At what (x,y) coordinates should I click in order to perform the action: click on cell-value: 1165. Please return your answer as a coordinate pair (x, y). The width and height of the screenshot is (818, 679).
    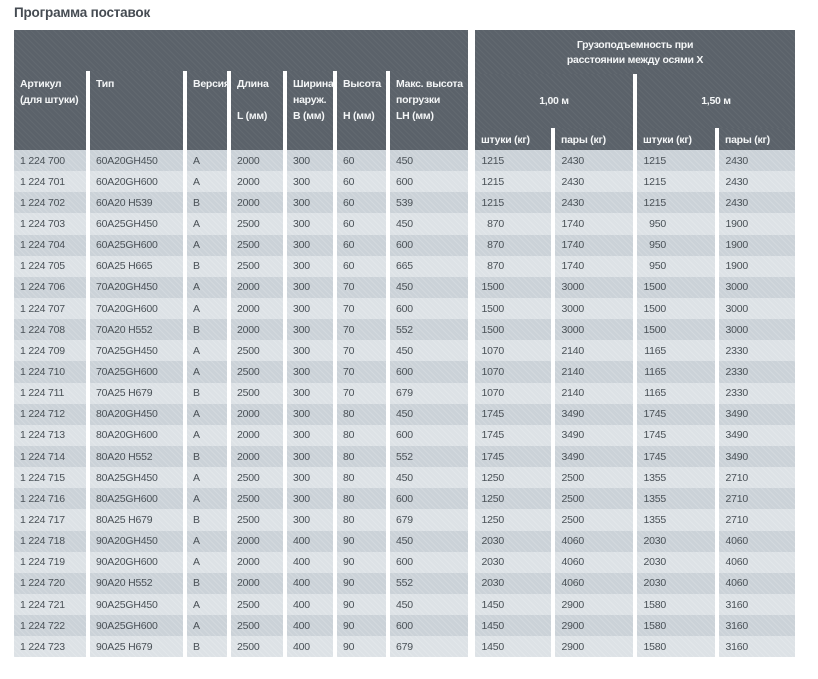
    Looking at the image, I should click on (655, 350).